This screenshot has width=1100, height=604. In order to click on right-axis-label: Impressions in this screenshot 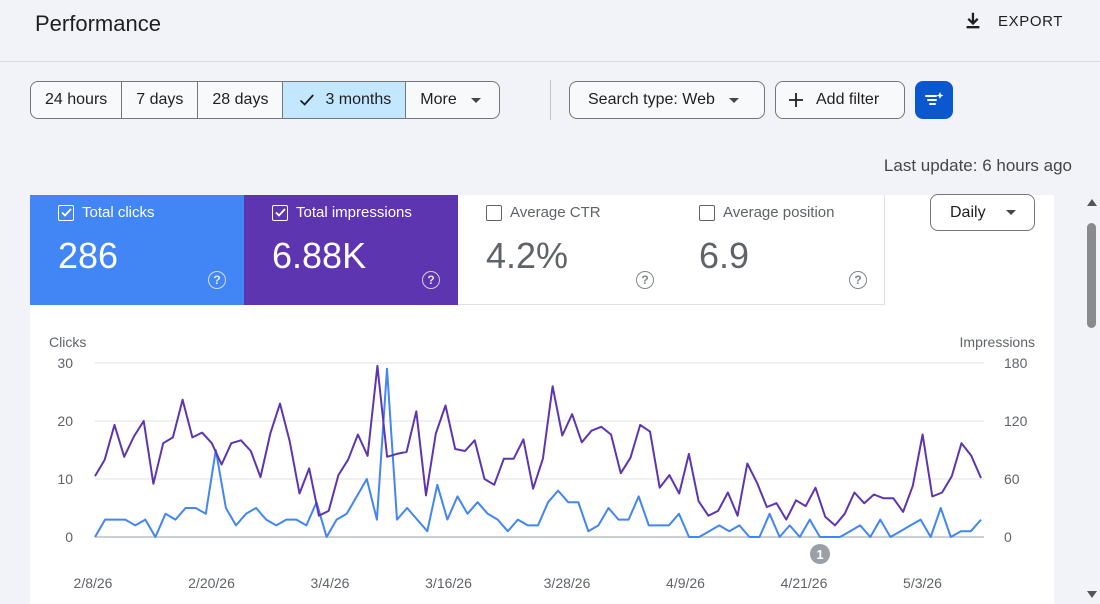, I will do `click(997, 342)`.